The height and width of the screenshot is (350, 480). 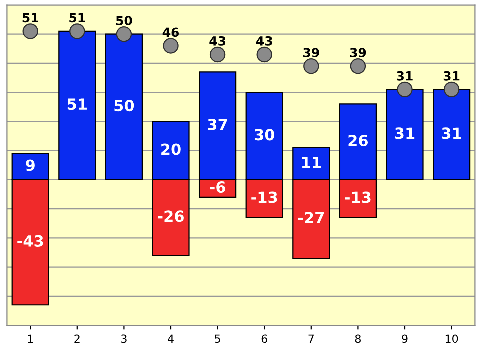 I want to click on x-tick-label: 7, so click(x=311, y=338).